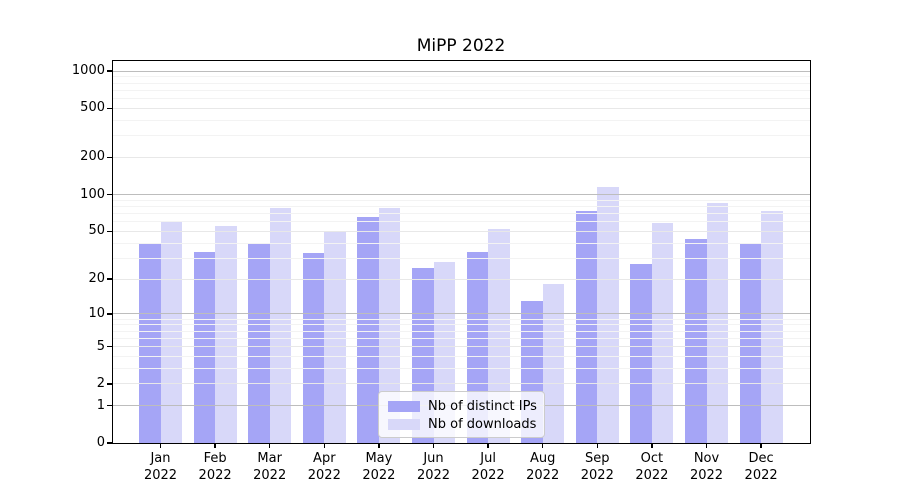  I want to click on bar-ips-oct, so click(641, 353).